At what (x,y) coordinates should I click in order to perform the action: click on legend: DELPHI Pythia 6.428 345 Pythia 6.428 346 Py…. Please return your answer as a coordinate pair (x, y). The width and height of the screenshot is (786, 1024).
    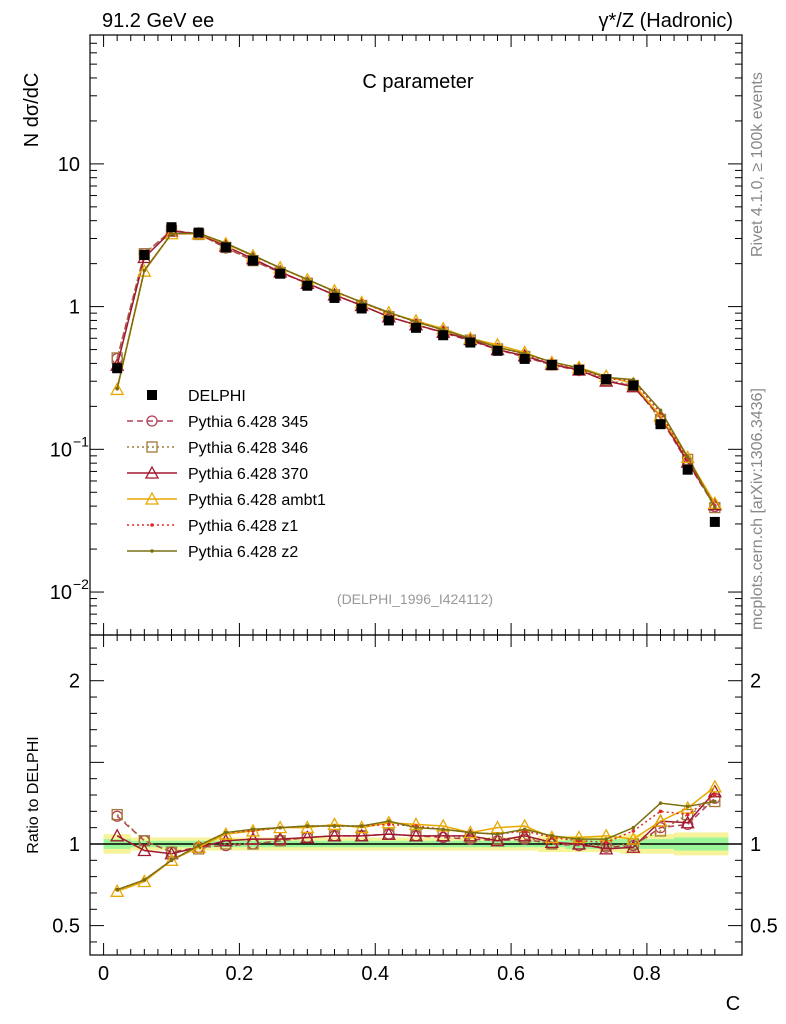
    Looking at the image, I should click on (226, 474).